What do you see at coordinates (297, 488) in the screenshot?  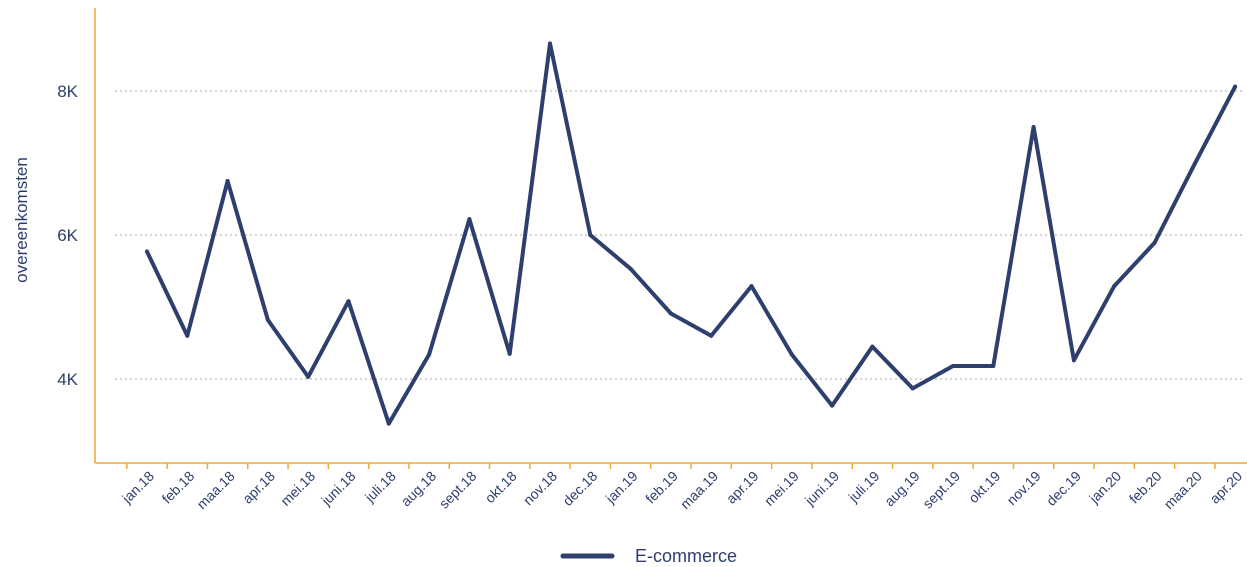 I see `x-tick-label: mei.18` at bounding box center [297, 488].